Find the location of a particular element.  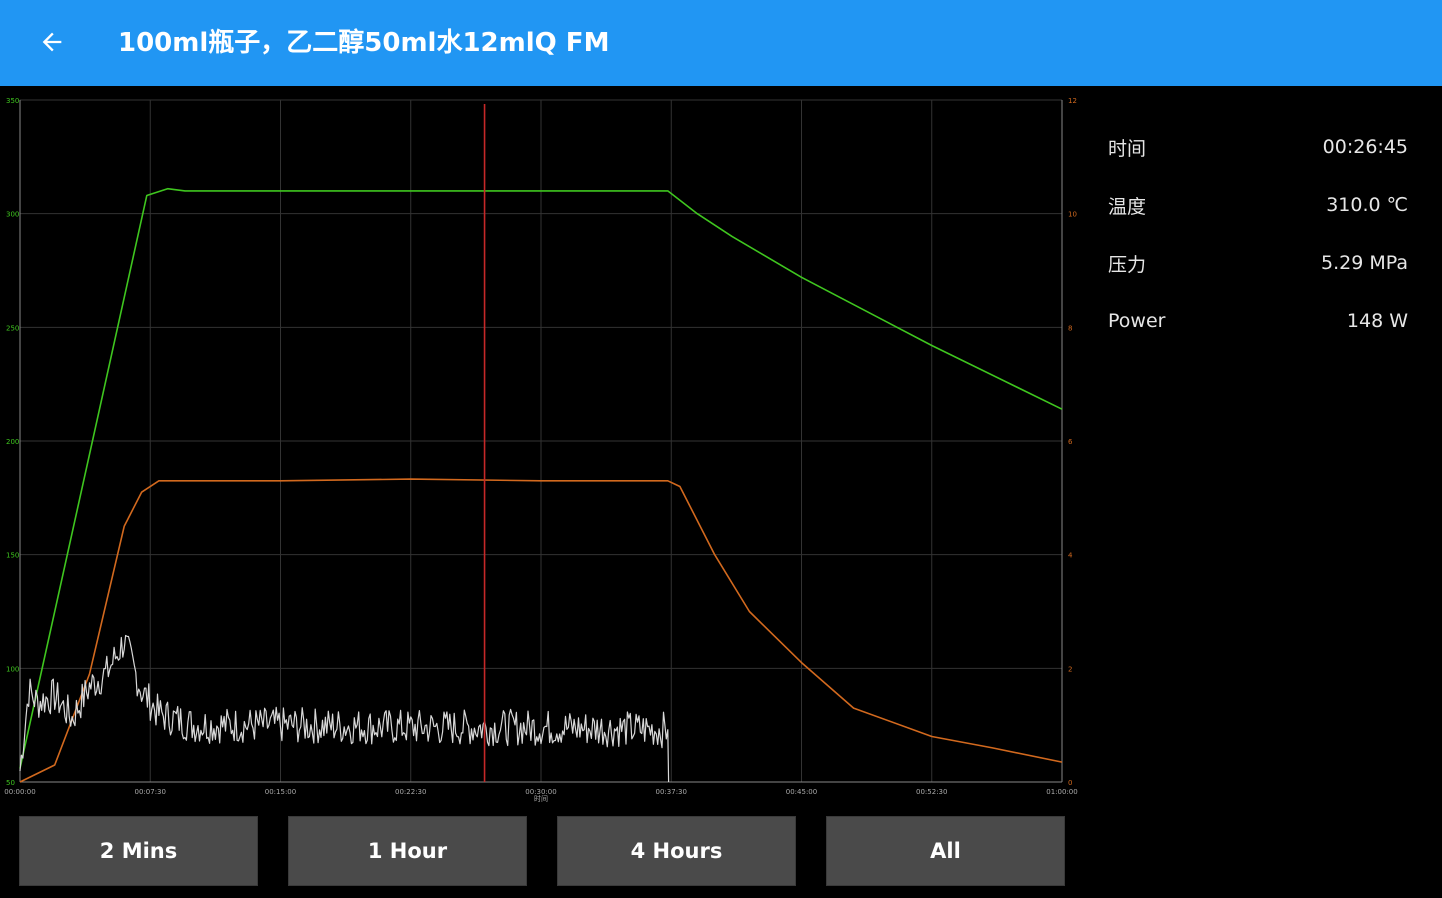

arrow-left-icon is located at coordinates (52, 42).